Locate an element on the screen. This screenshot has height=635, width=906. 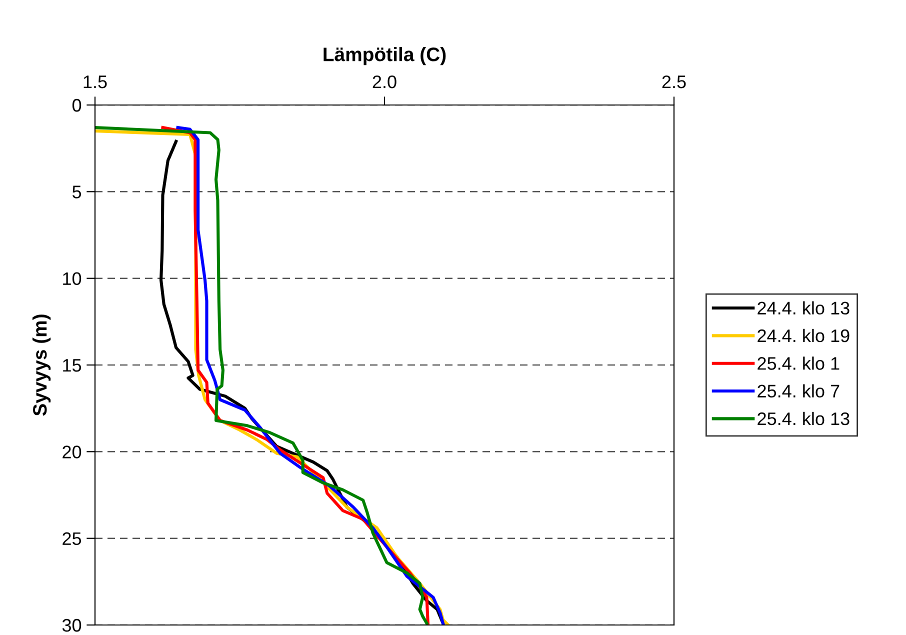
x-tick-label: 2.5 is located at coordinates (674, 81).